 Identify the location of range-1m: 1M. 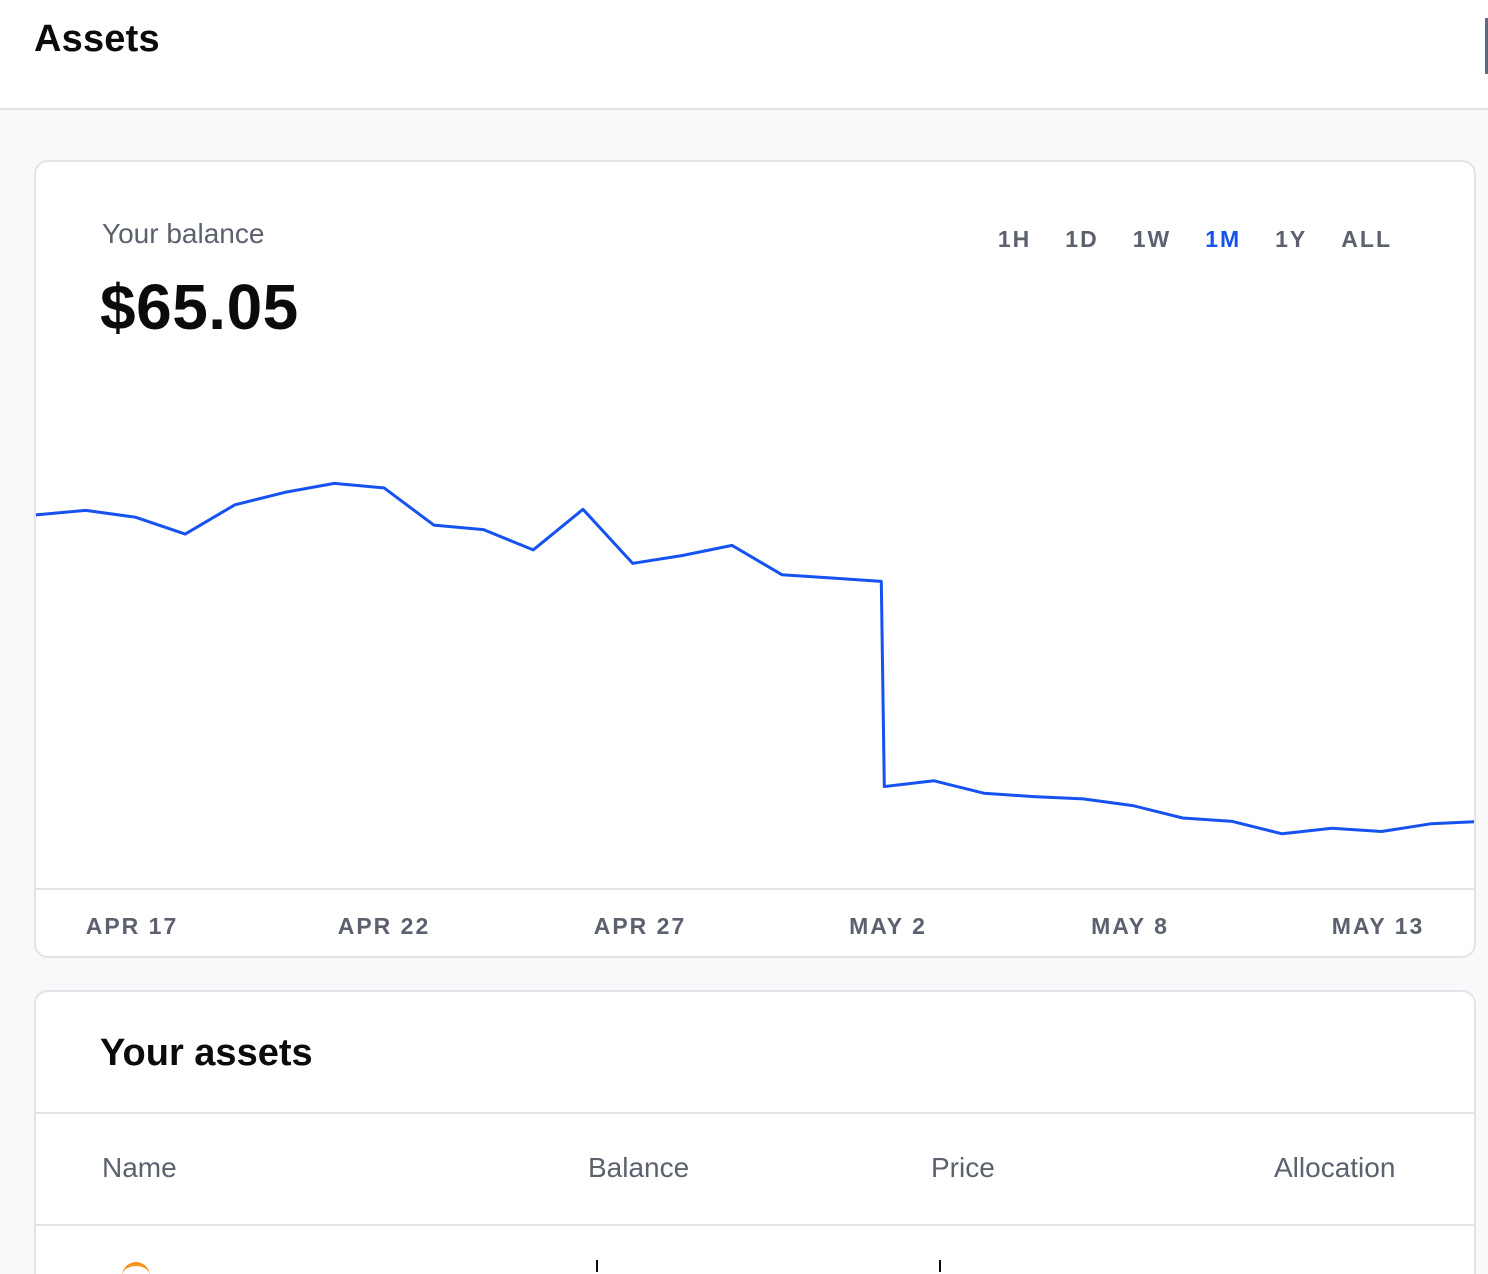
(1223, 239).